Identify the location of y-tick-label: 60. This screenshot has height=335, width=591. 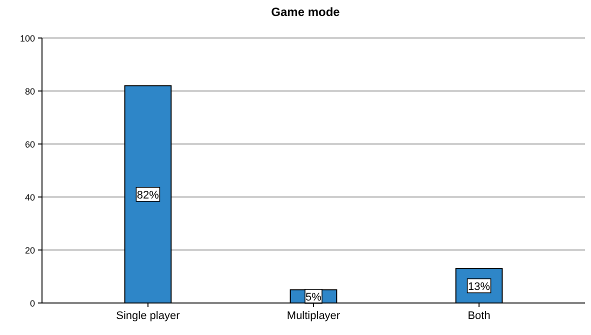
(29, 145).